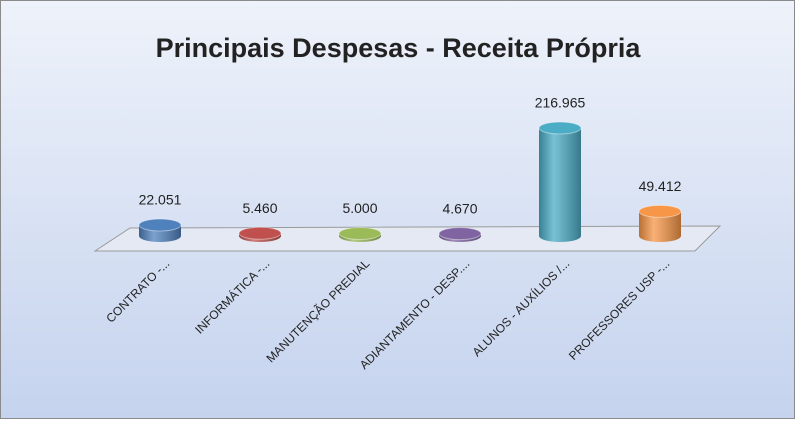 The width and height of the screenshot is (795, 424). What do you see at coordinates (359, 208) in the screenshot?
I see `data-label: 5.000` at bounding box center [359, 208].